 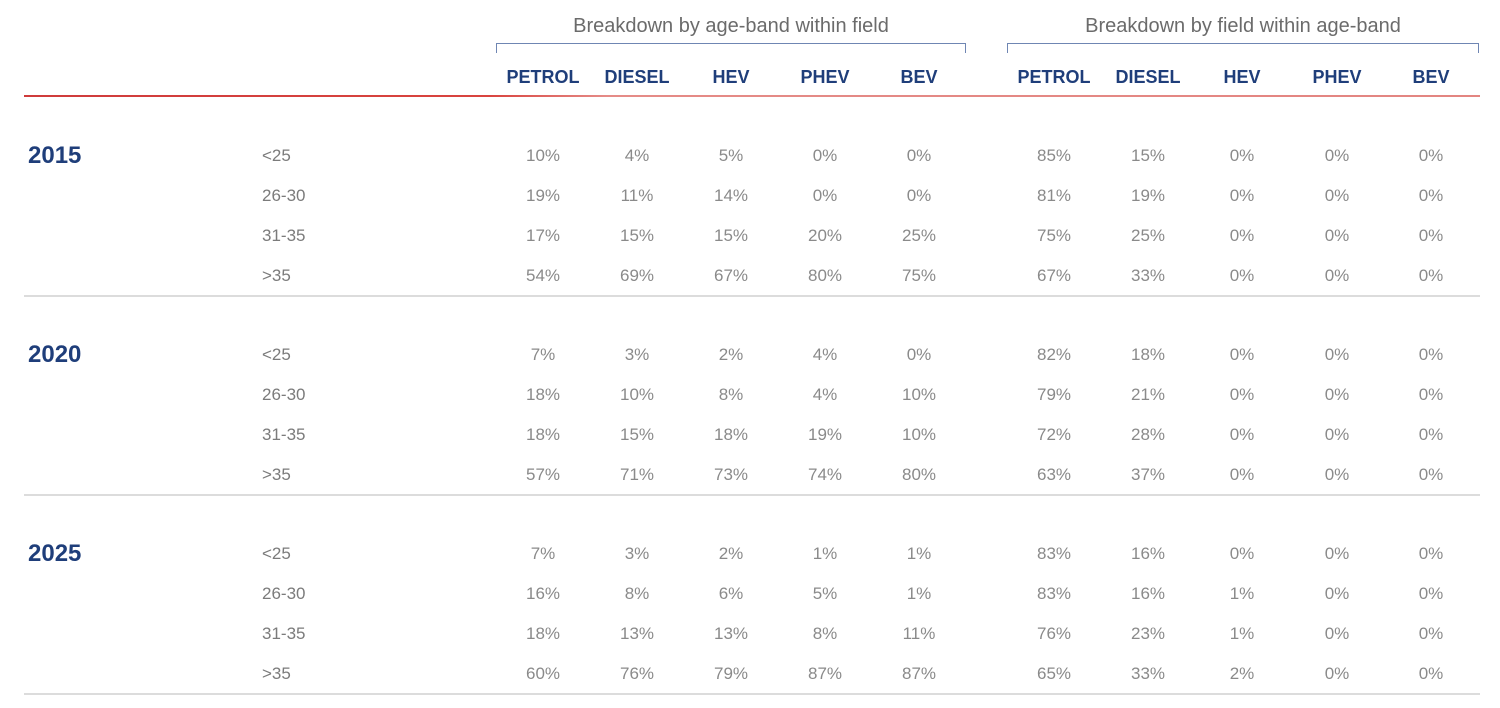 I want to click on col-header-petrol: PETROL, so click(x=1054, y=77).